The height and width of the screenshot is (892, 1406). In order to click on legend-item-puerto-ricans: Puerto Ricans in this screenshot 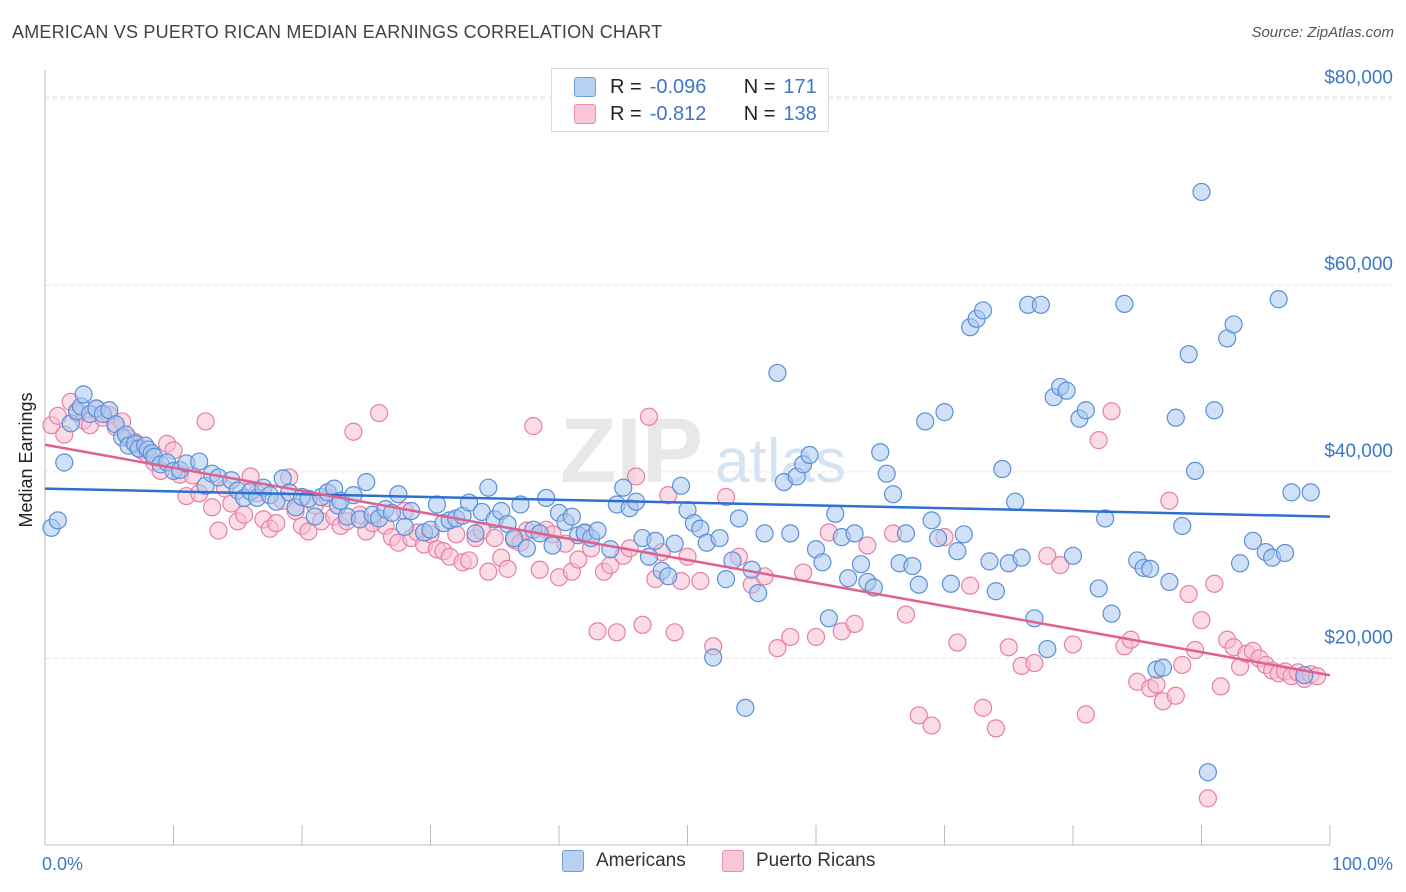, I will do `click(798, 861)`.